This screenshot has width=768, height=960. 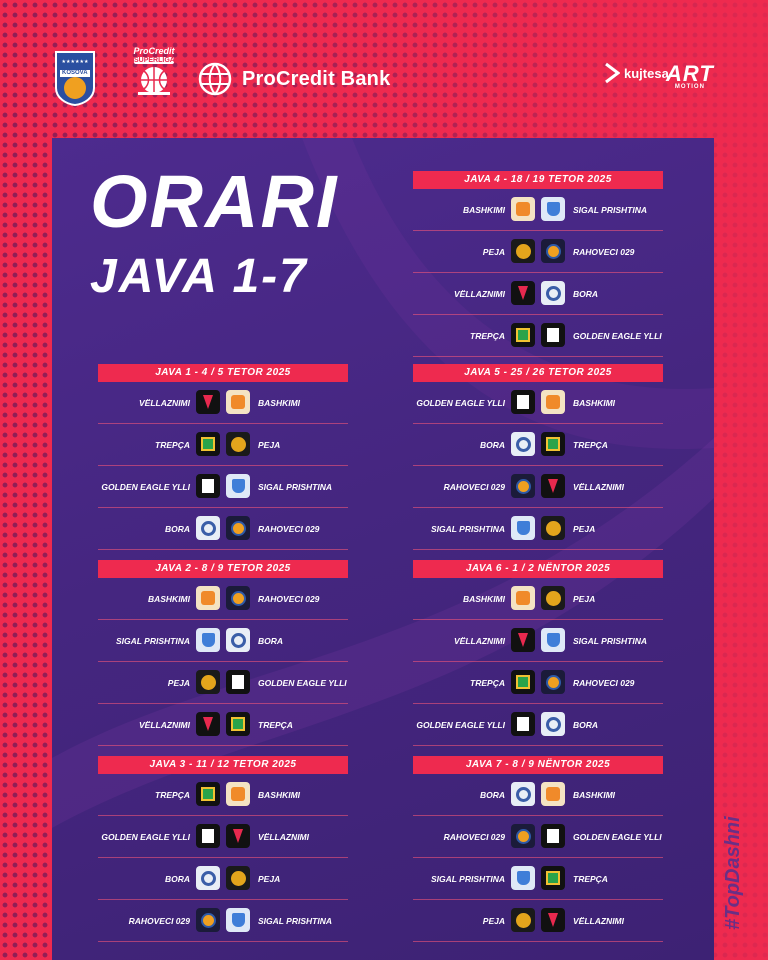 What do you see at coordinates (154, 60) in the screenshot?
I see `superliga-label: SUPERLIGA` at bounding box center [154, 60].